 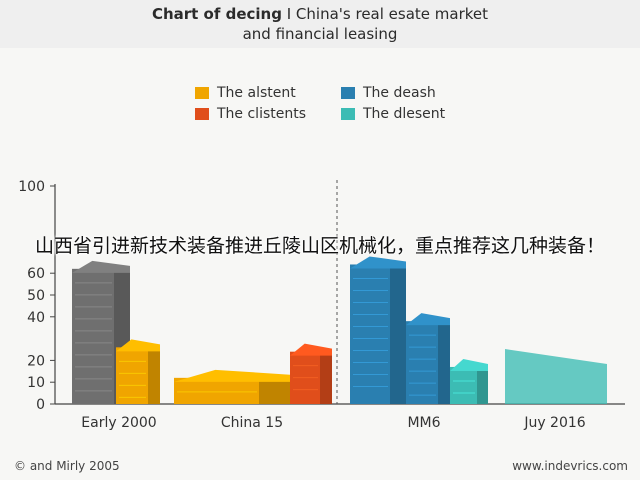 I want to click on footer-website: www.indevrics.com, so click(x=570, y=466).